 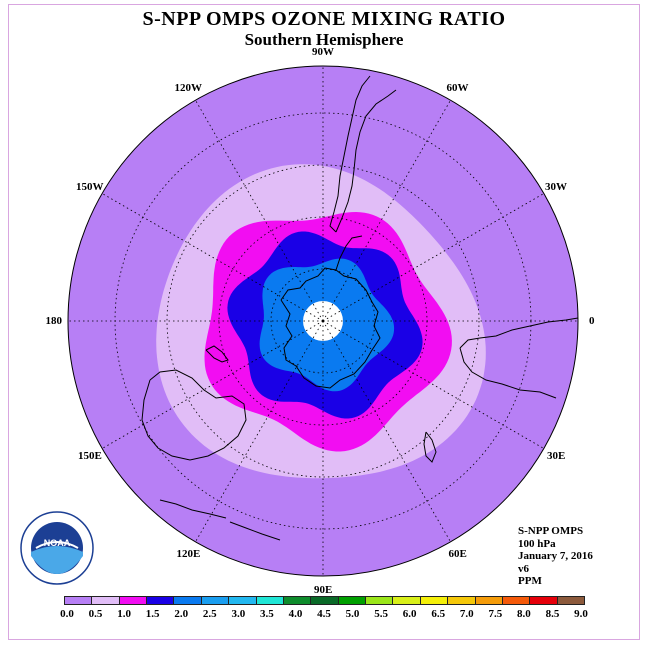 I want to click on colorbar-tick-label: 1.5, so click(x=152, y=614).